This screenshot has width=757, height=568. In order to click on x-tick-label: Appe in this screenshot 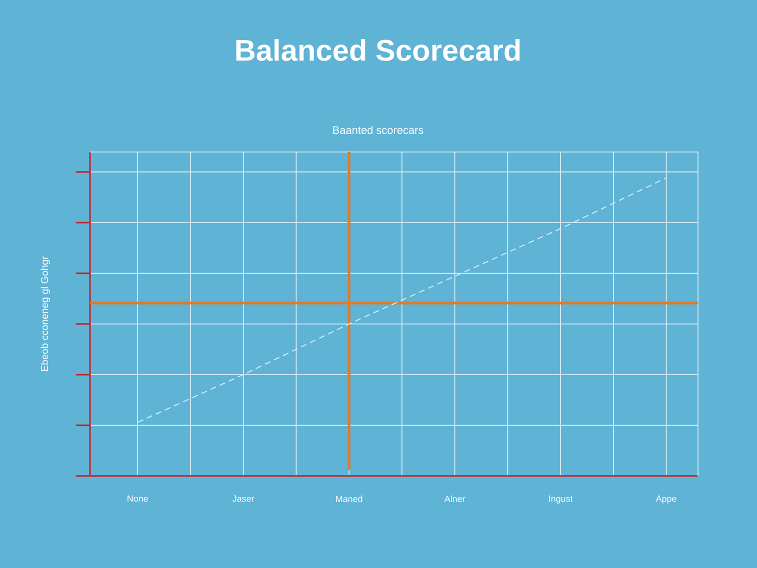, I will do `click(666, 500)`.